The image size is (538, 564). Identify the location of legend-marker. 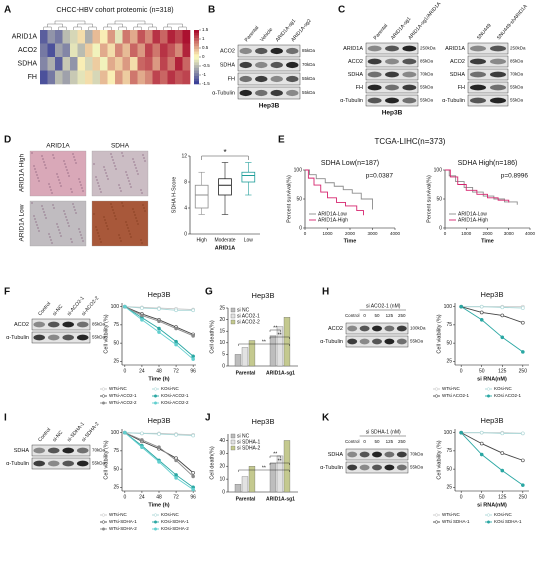
(155, 522).